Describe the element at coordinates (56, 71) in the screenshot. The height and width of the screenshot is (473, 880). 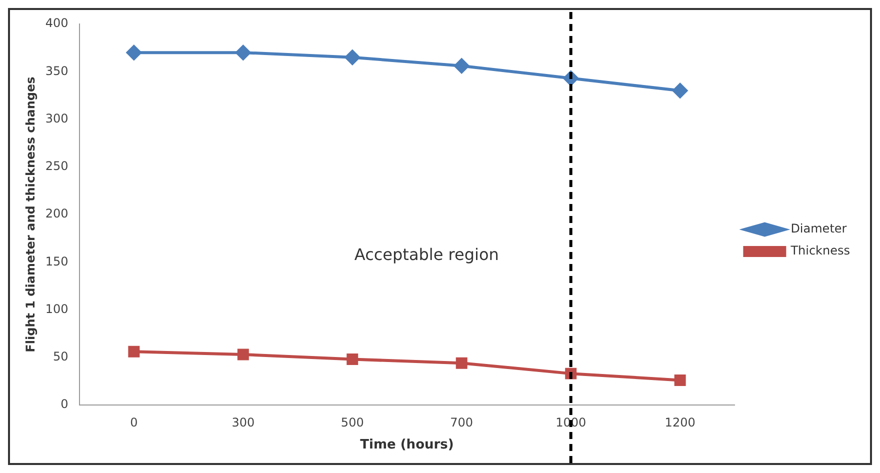
I see `y-tick-label: 350` at that location.